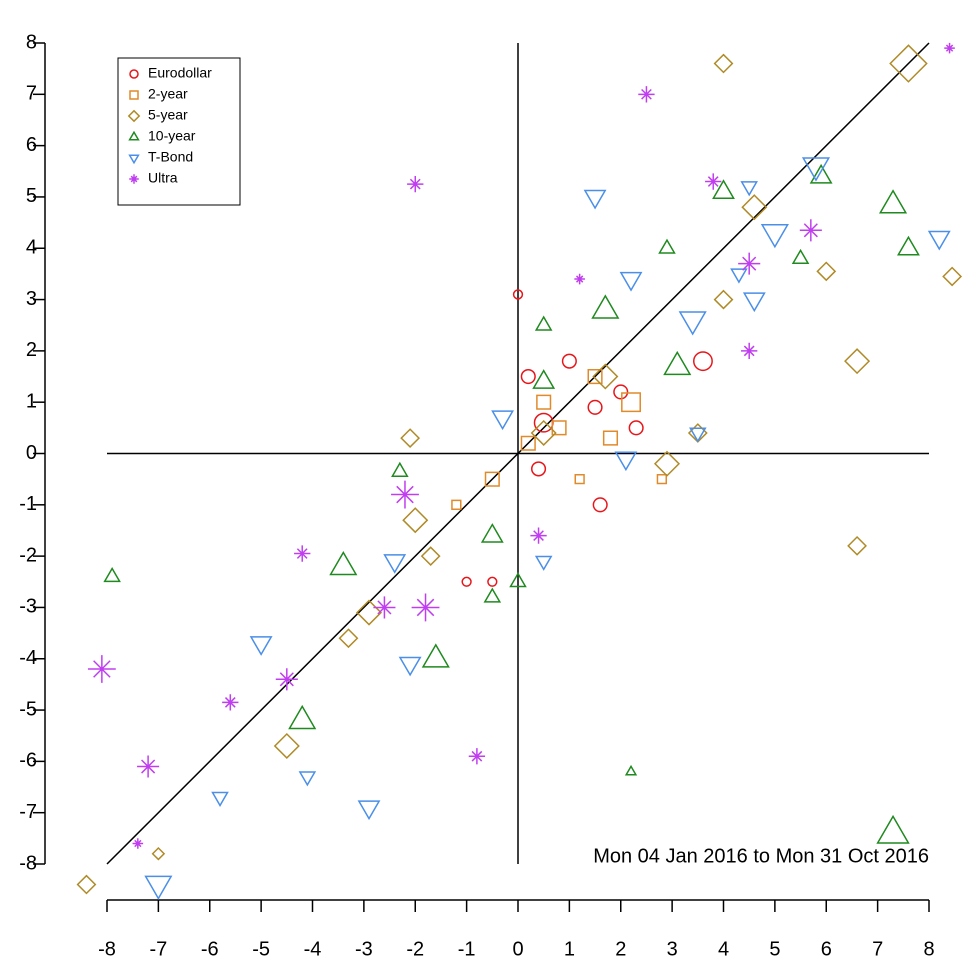  I want to click on y-tick-label: 0, so click(31, 453).